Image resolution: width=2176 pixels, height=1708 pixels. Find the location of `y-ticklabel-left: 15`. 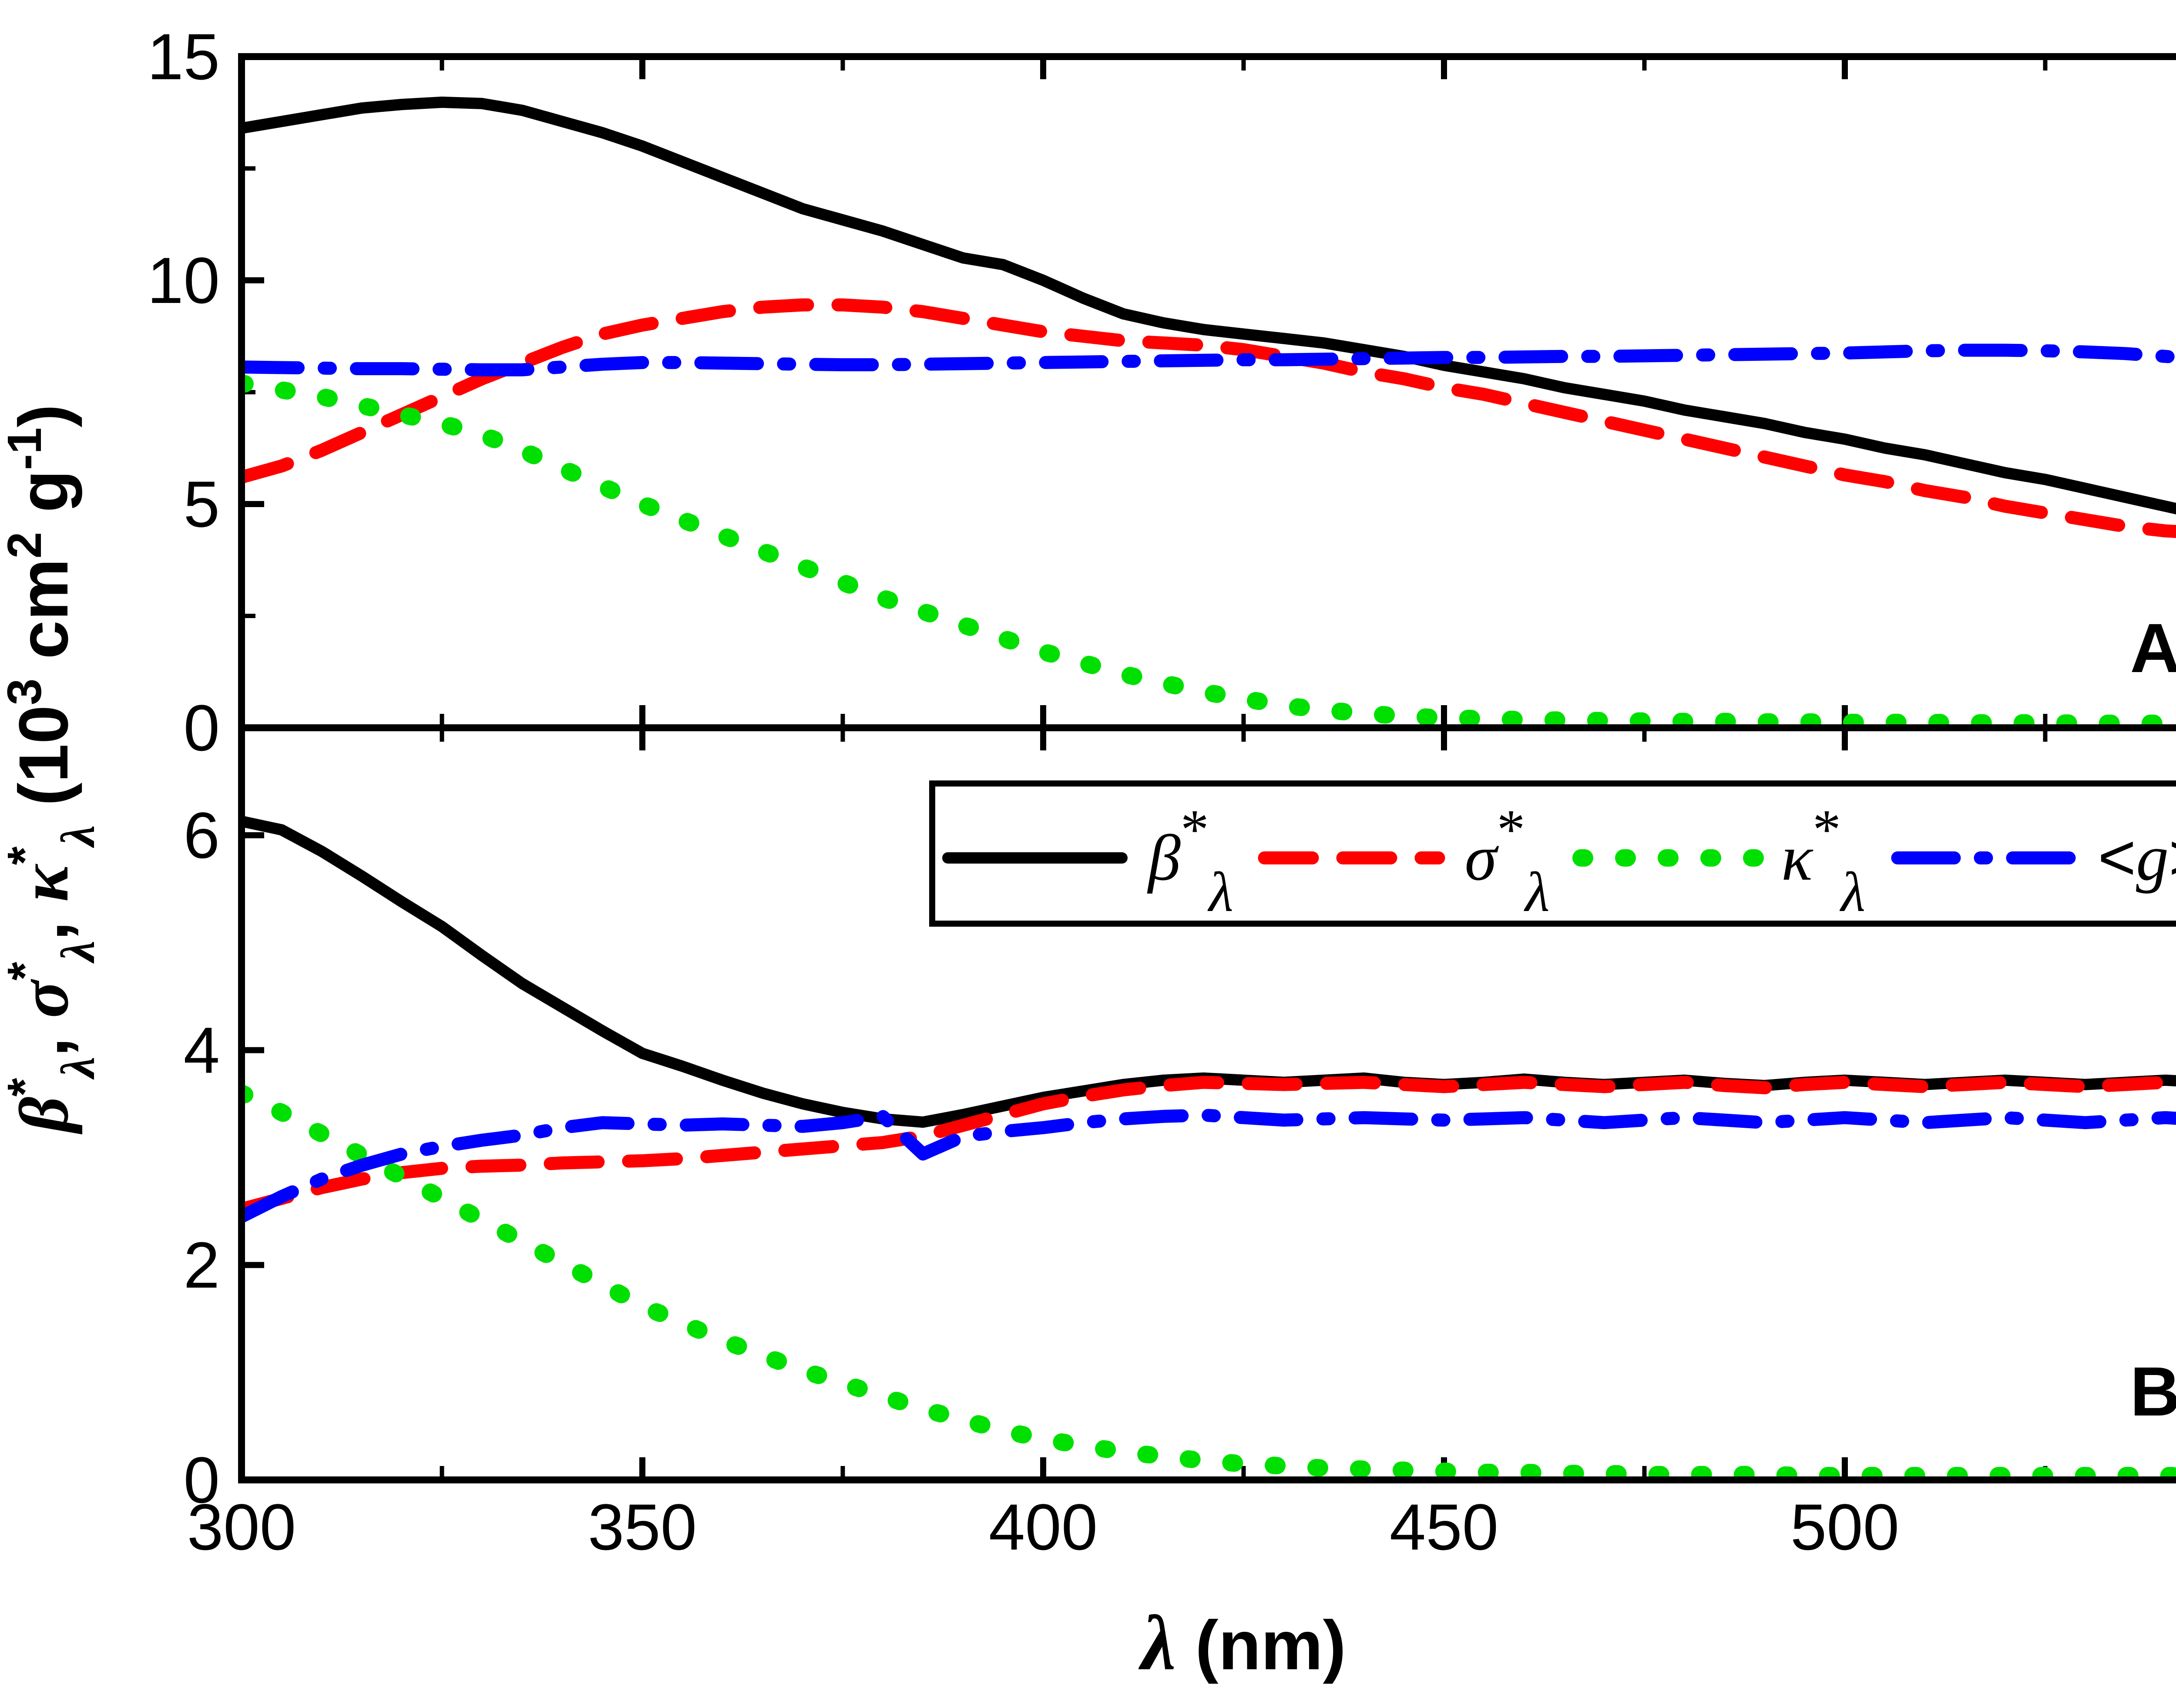

y-ticklabel-left: 15 is located at coordinates (183, 56).